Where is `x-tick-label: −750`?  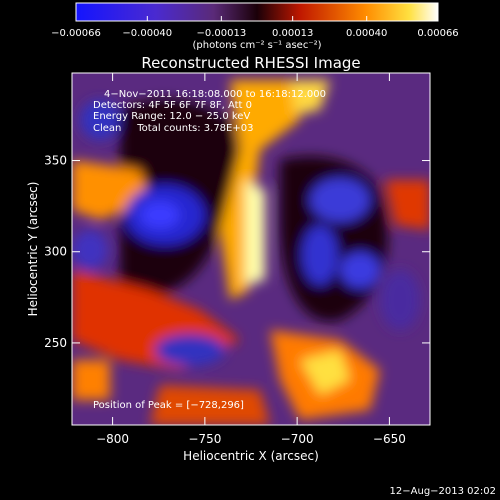
x-tick-label: −750 is located at coordinates (204, 439).